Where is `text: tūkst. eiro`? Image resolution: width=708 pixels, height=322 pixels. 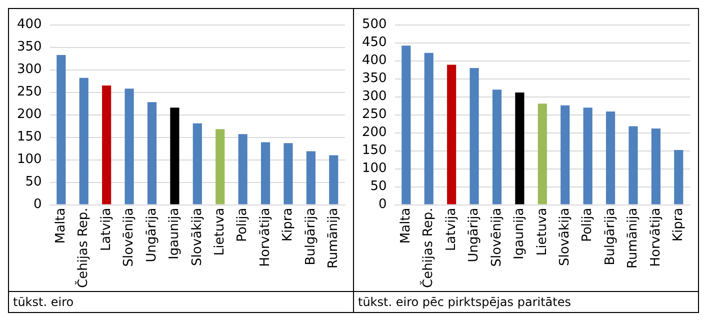
text: tūkst. eiro is located at coordinates (43, 302).